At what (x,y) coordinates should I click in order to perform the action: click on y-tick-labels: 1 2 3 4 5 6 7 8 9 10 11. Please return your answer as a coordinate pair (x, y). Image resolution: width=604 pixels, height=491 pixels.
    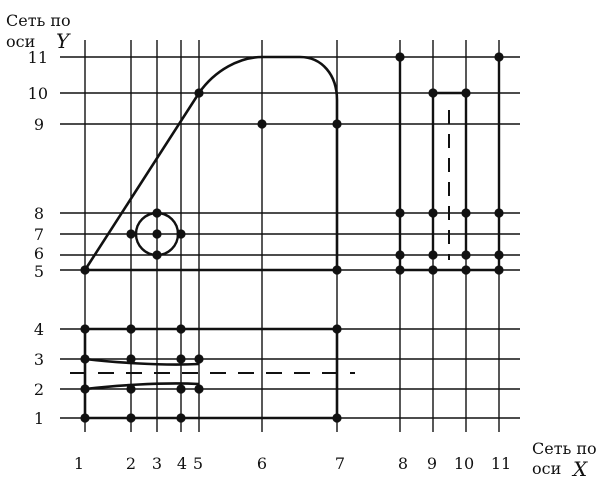
    Looking at the image, I should click on (38, 238).